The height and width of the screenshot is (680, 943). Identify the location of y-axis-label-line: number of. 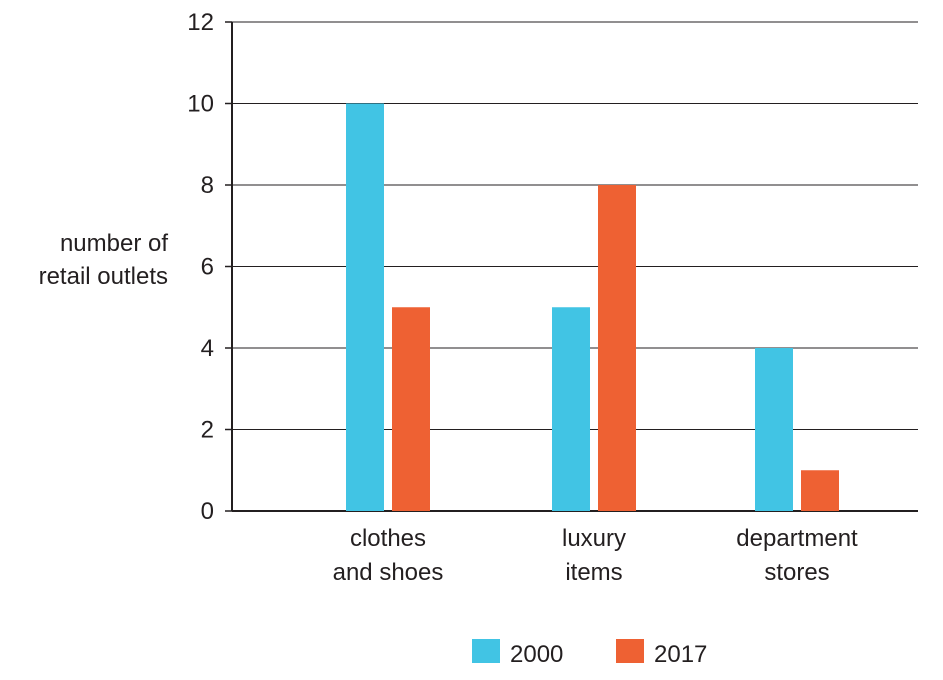
(114, 243).